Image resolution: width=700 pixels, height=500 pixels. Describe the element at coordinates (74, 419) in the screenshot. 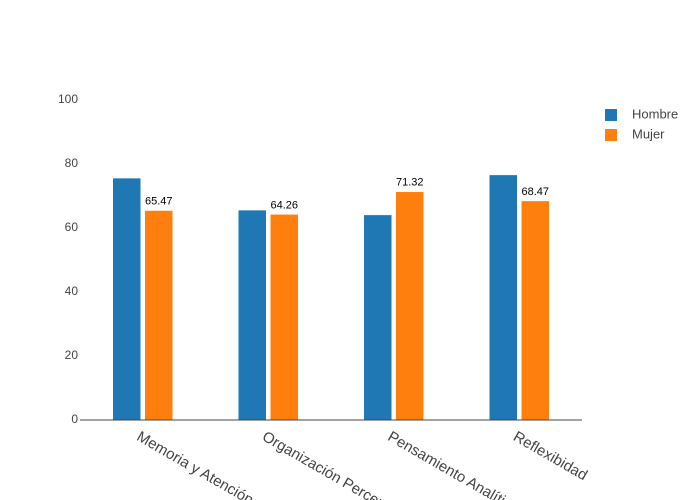

I see `y-tick-label: 0` at that location.